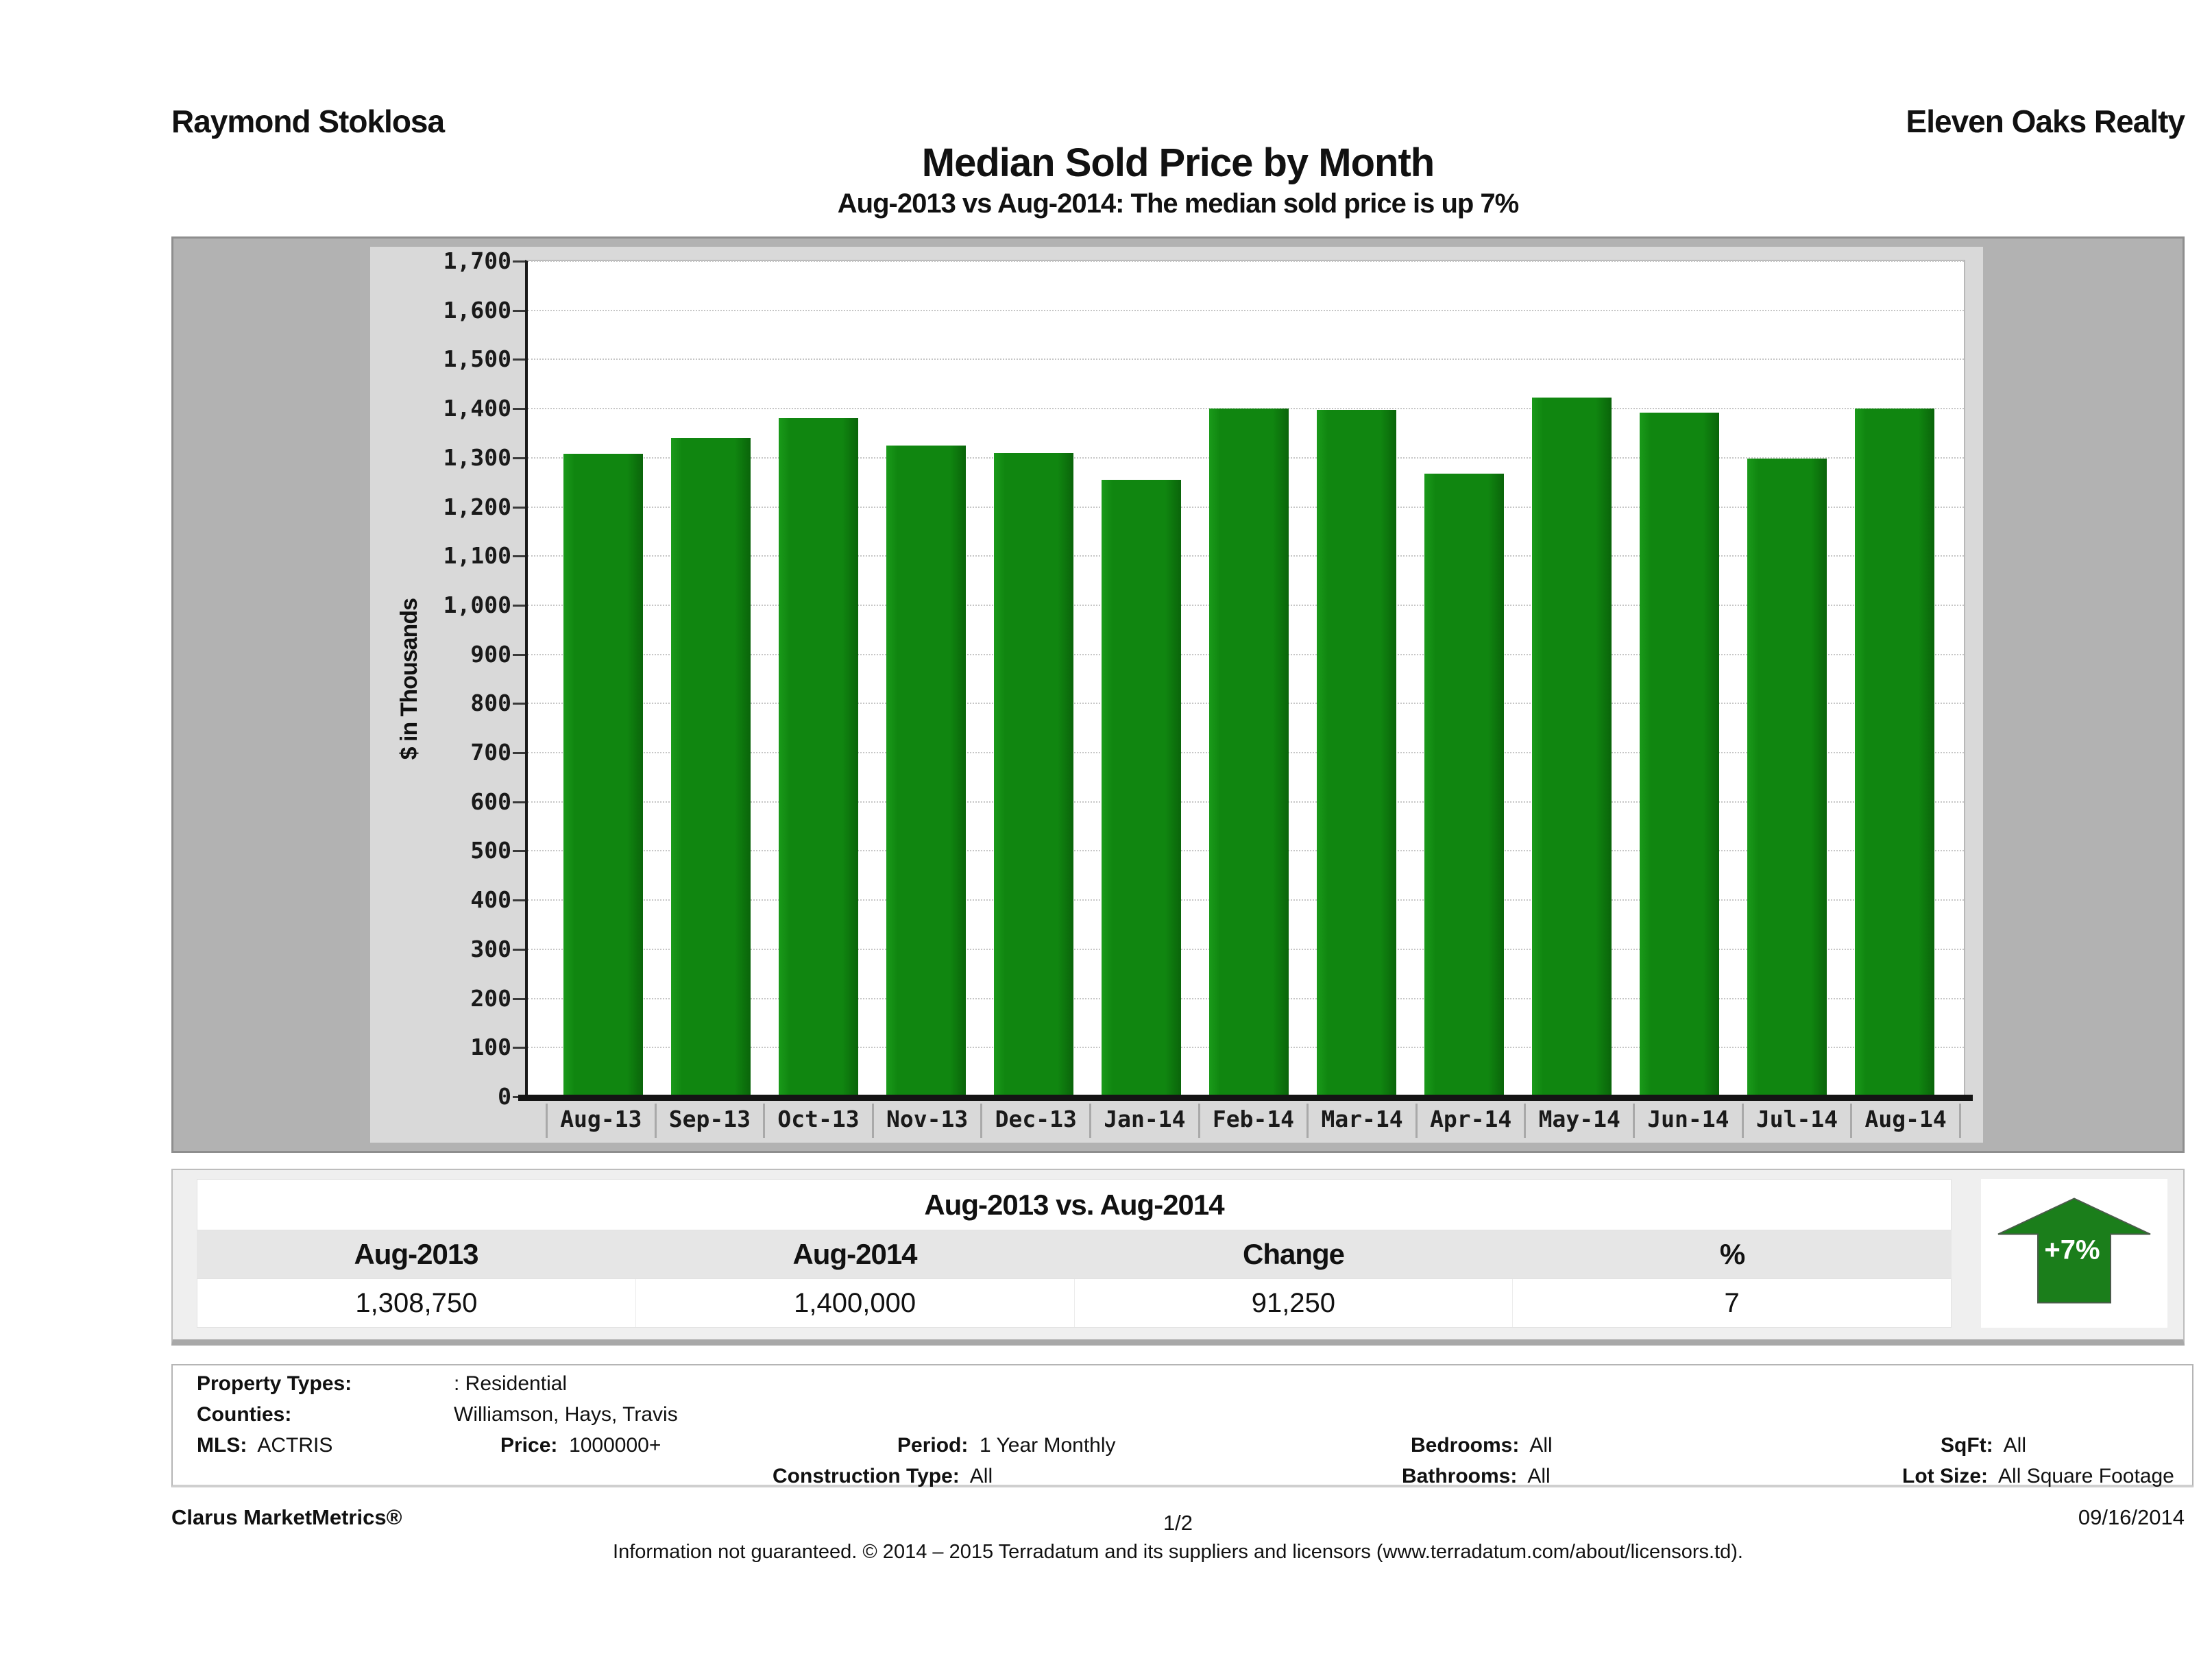 The width and height of the screenshot is (2212, 1678). What do you see at coordinates (1360, 1121) in the screenshot?
I see `x-axis-label: Mar-14` at bounding box center [1360, 1121].